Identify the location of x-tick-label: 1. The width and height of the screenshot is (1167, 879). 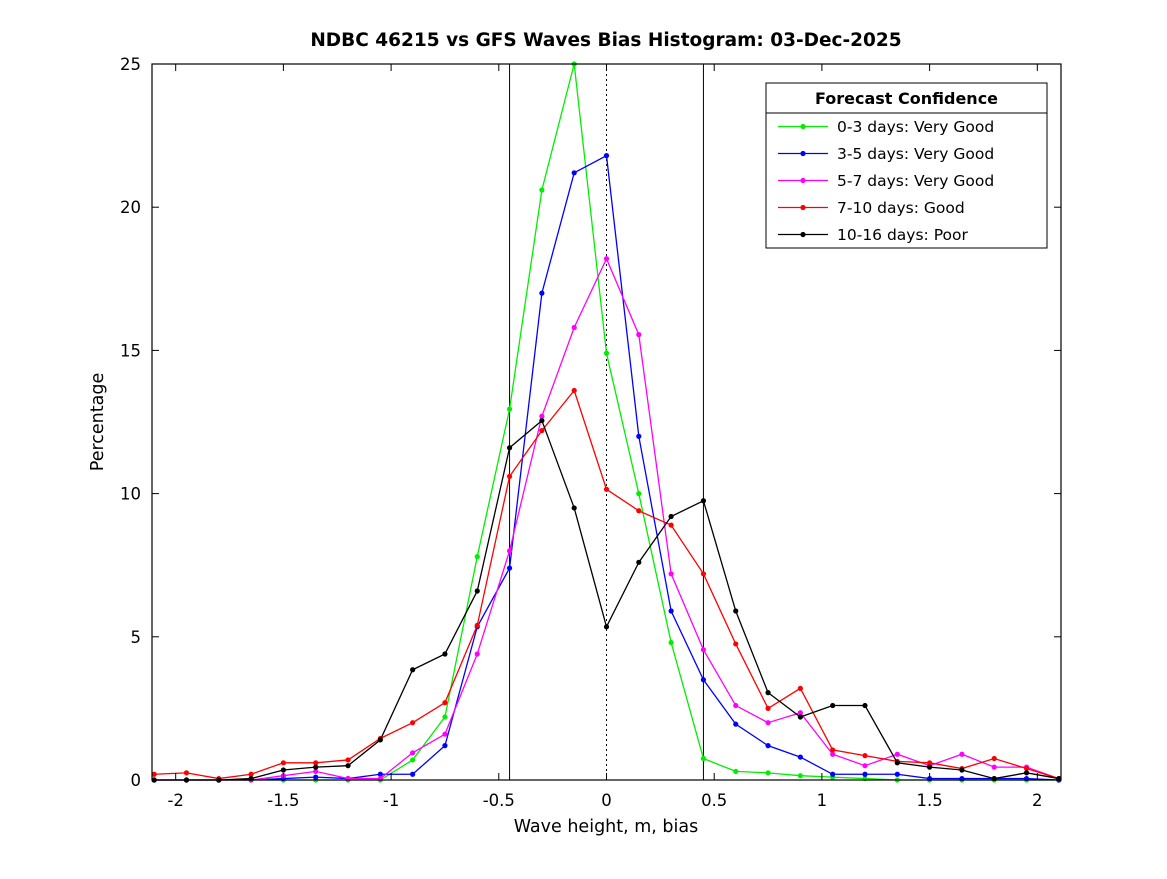
(822, 800).